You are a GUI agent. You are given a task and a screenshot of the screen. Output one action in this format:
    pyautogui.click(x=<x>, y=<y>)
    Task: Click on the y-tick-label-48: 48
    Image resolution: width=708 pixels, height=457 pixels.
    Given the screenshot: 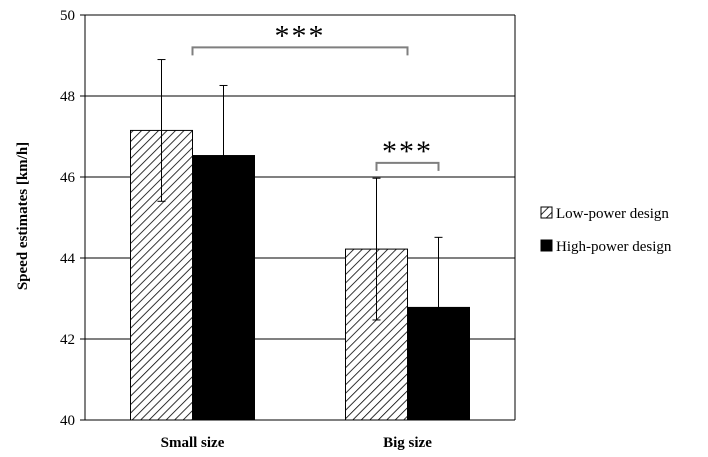 What is the action you would take?
    pyautogui.click(x=67, y=97)
    